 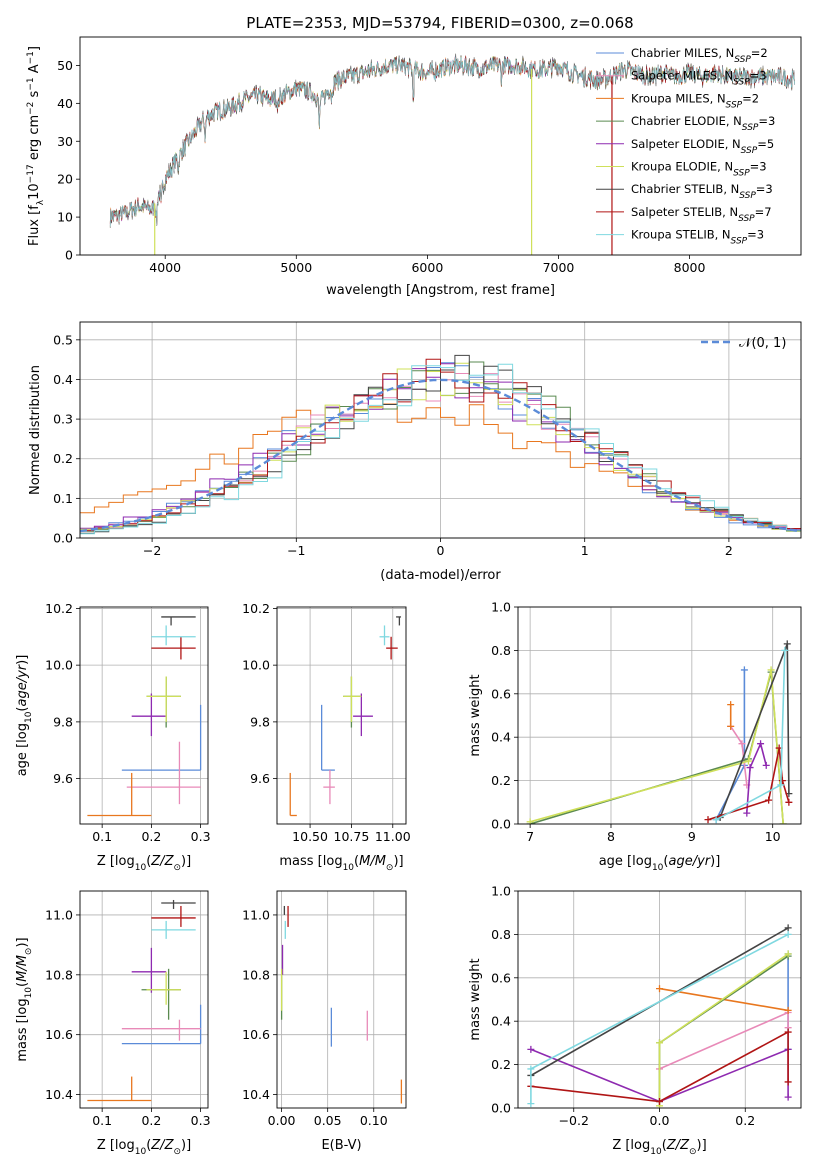 I want to click on y-tick-label: 0.0, so click(x=501, y=824).